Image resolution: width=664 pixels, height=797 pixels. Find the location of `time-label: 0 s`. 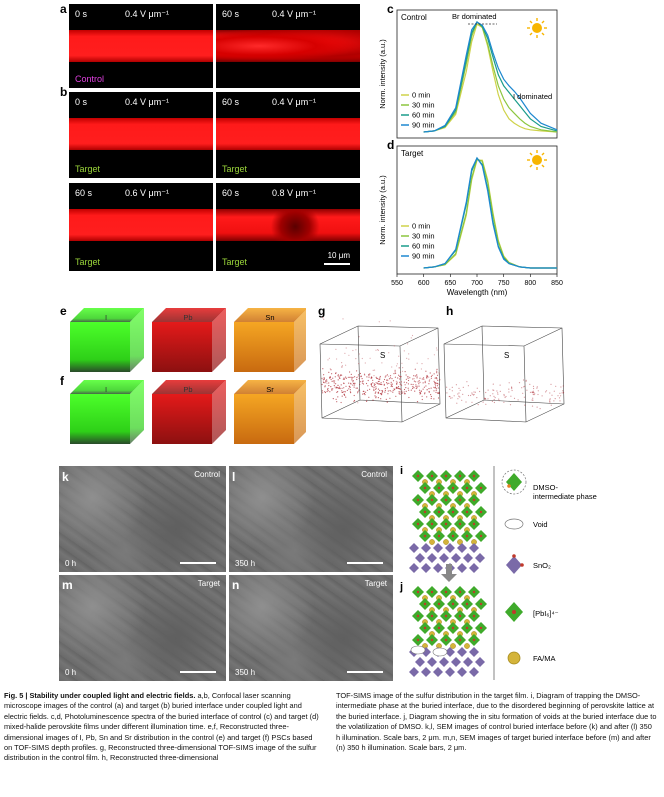

time-label: 0 s is located at coordinates (81, 102).